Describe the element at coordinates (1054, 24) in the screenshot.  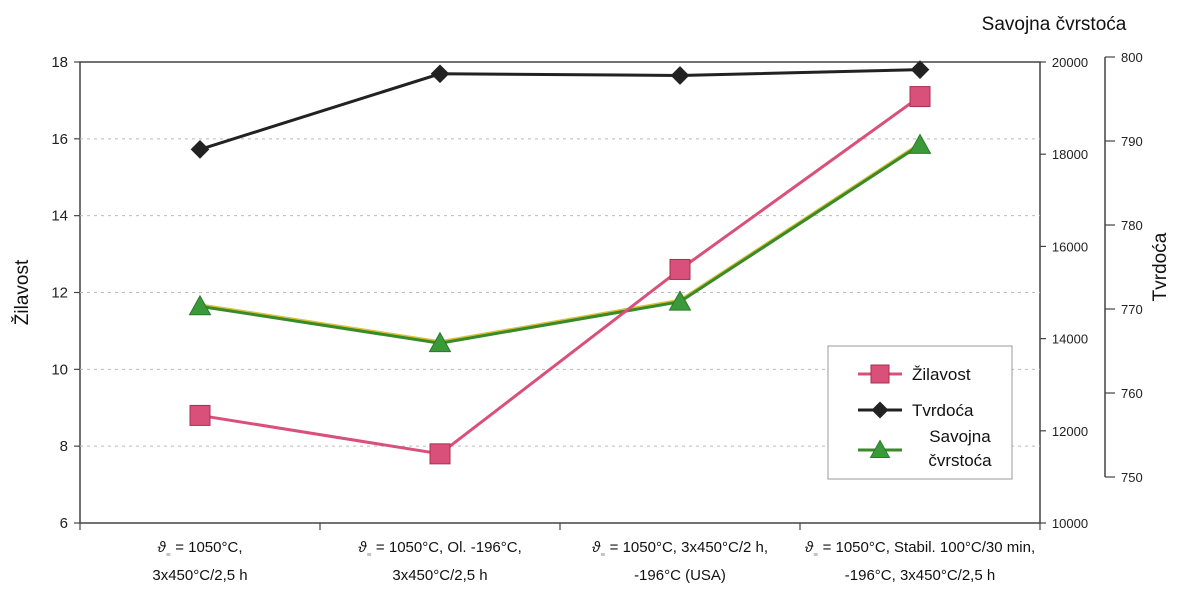
I see `right1-axis-label: Savojna čvrstoća` at that location.